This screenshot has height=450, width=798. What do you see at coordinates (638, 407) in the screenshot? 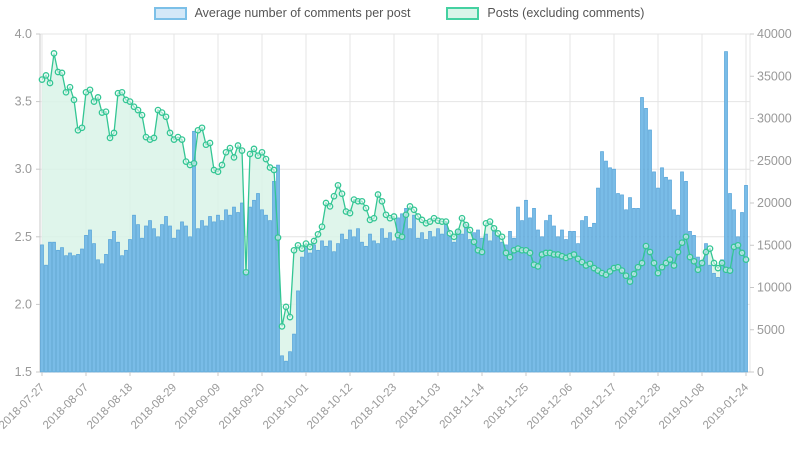
I see `x-tick-label: 2018-12-28` at bounding box center [638, 407].